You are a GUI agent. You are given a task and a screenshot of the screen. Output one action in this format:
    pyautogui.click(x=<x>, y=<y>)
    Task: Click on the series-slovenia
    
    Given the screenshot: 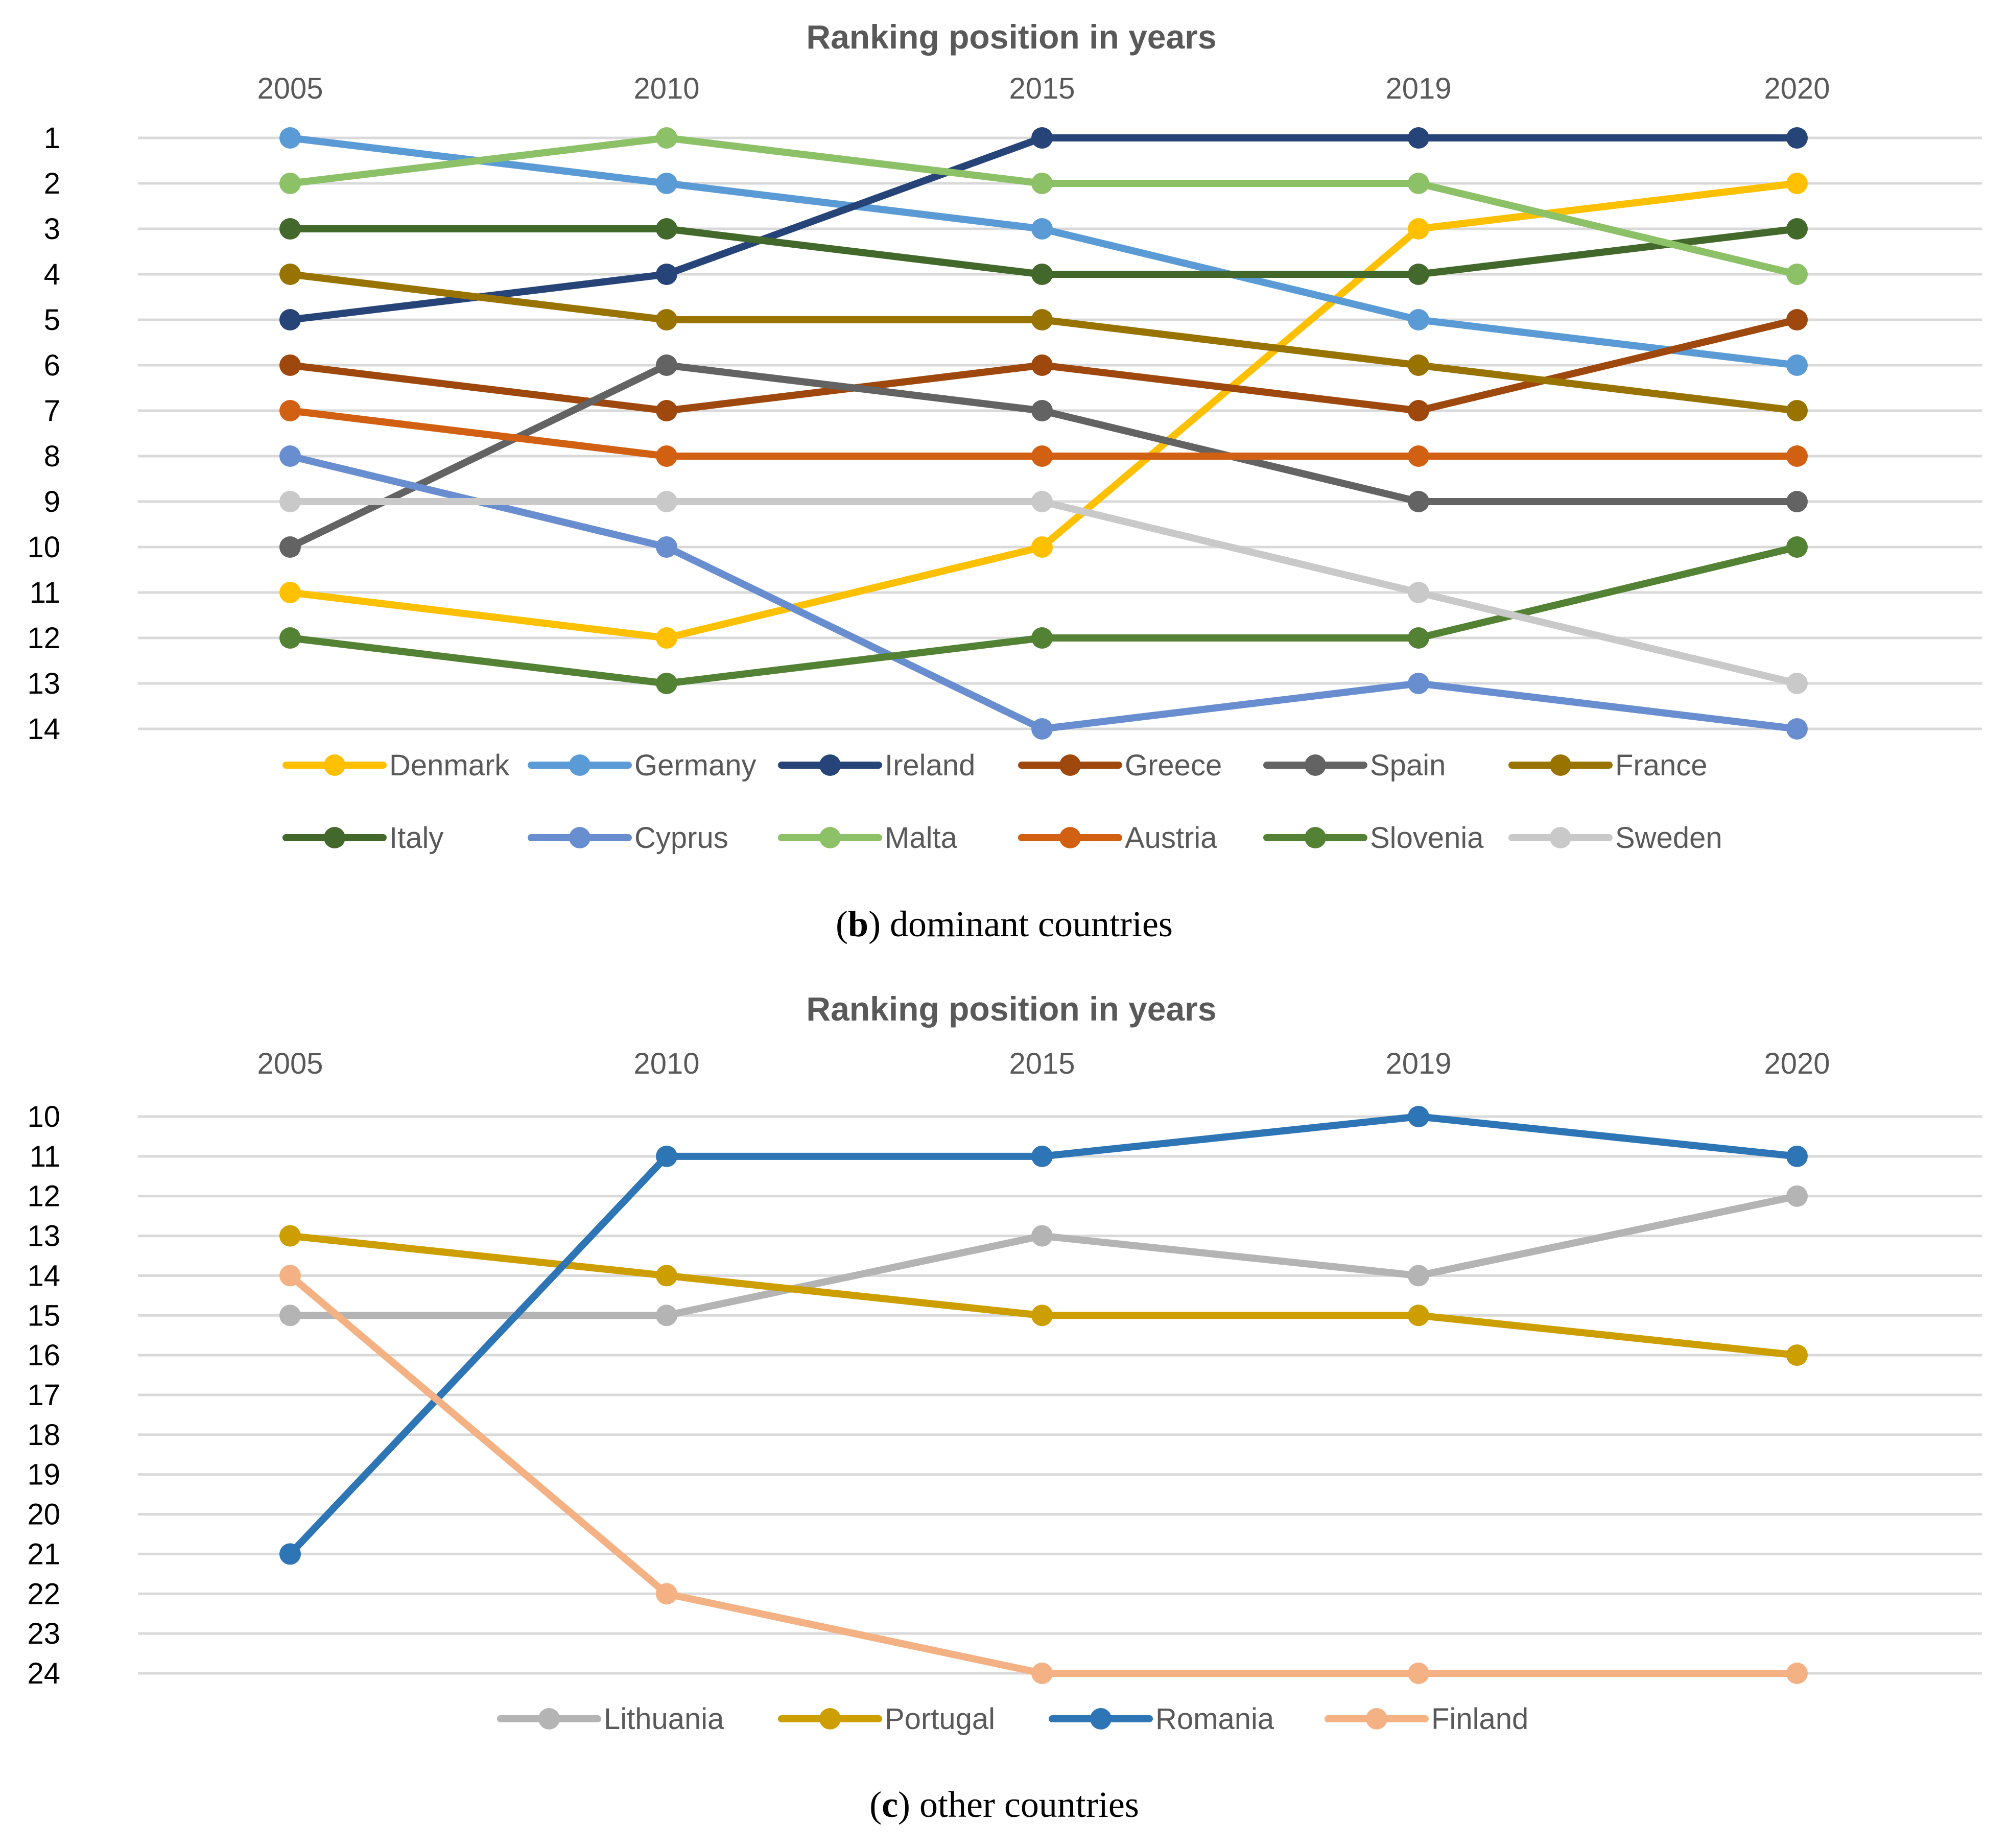 What is the action you would take?
    pyautogui.click(x=1043, y=615)
    